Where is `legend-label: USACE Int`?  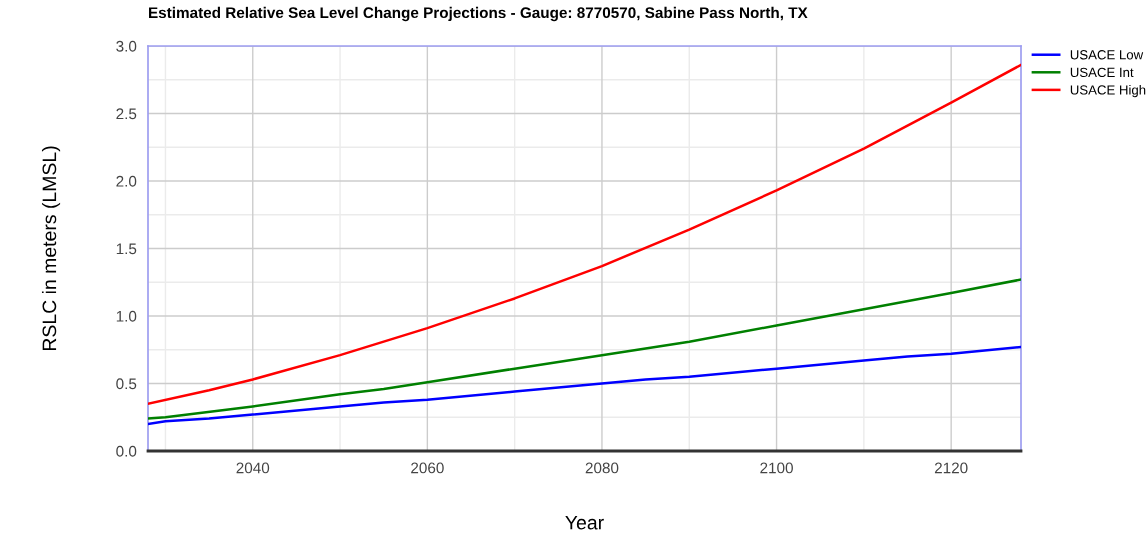
legend-label: USACE Int is located at coordinates (1102, 72).